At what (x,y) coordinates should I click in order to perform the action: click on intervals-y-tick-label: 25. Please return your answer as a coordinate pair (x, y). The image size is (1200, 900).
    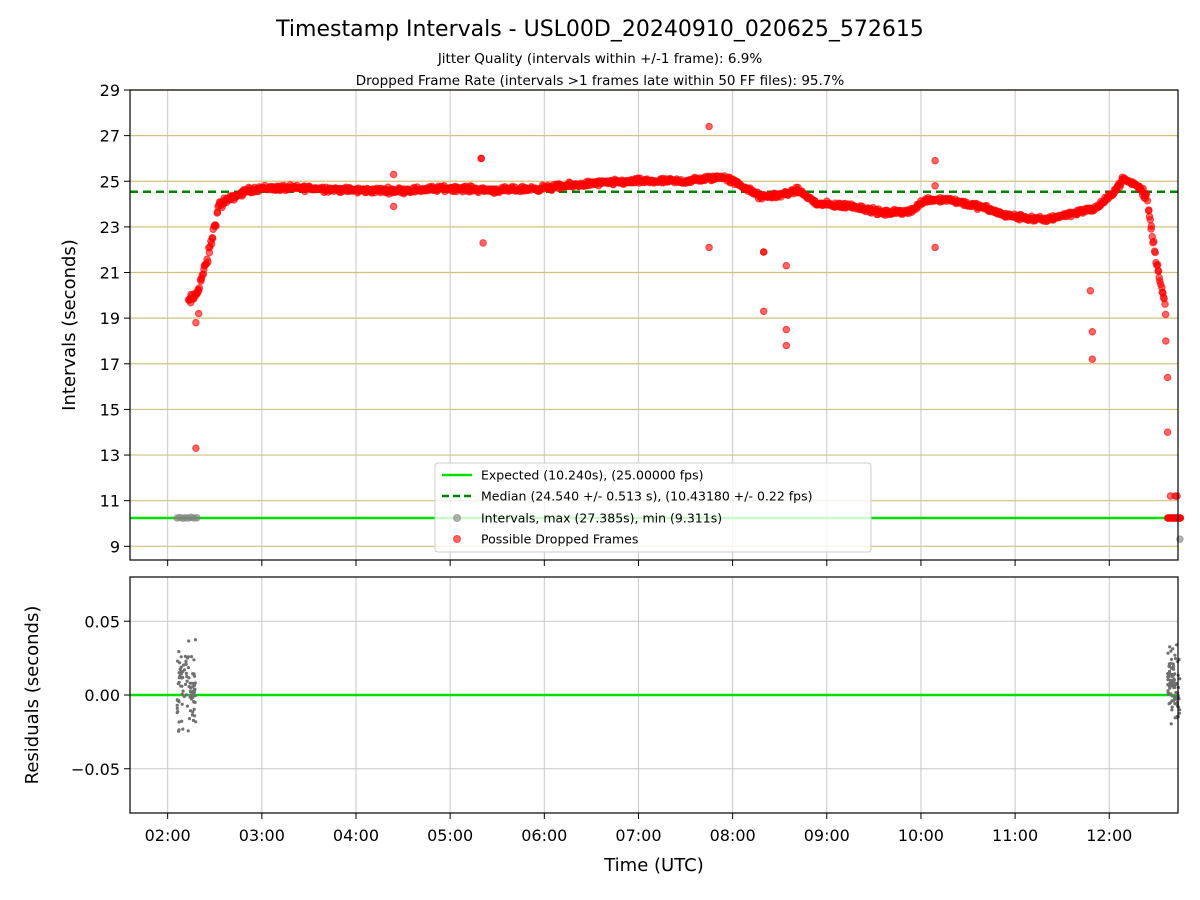
    Looking at the image, I should click on (110, 181).